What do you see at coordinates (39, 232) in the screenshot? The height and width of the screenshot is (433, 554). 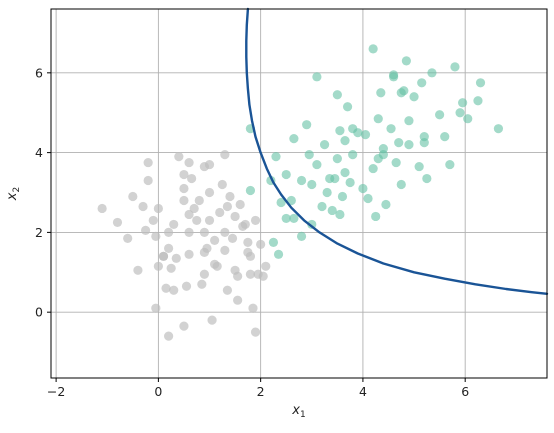 I see `y-tick-label: 2` at bounding box center [39, 232].